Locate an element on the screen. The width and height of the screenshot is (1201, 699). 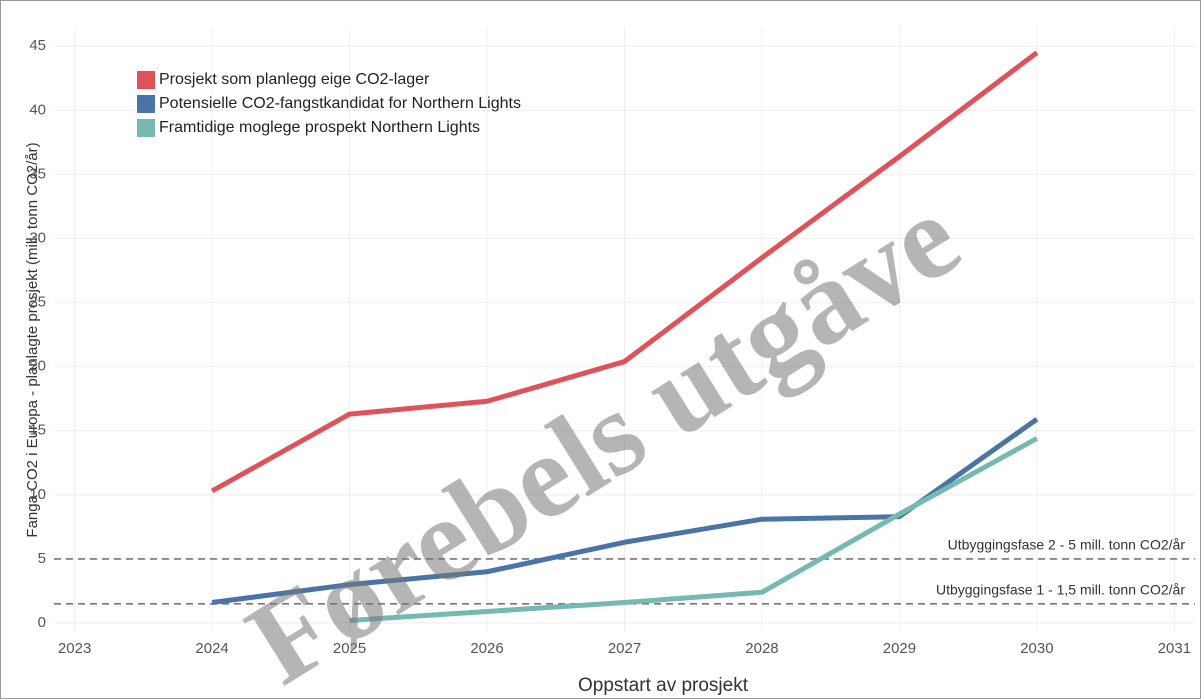
x-tick-label: 2029 is located at coordinates (899, 648).